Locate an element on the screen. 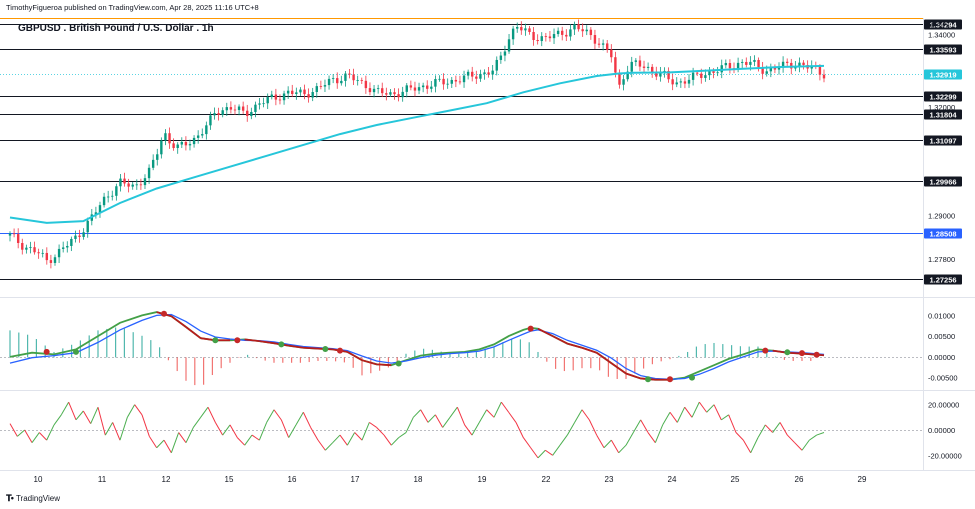  footer-brand: 𝐓• TradingView is located at coordinates (33, 498).